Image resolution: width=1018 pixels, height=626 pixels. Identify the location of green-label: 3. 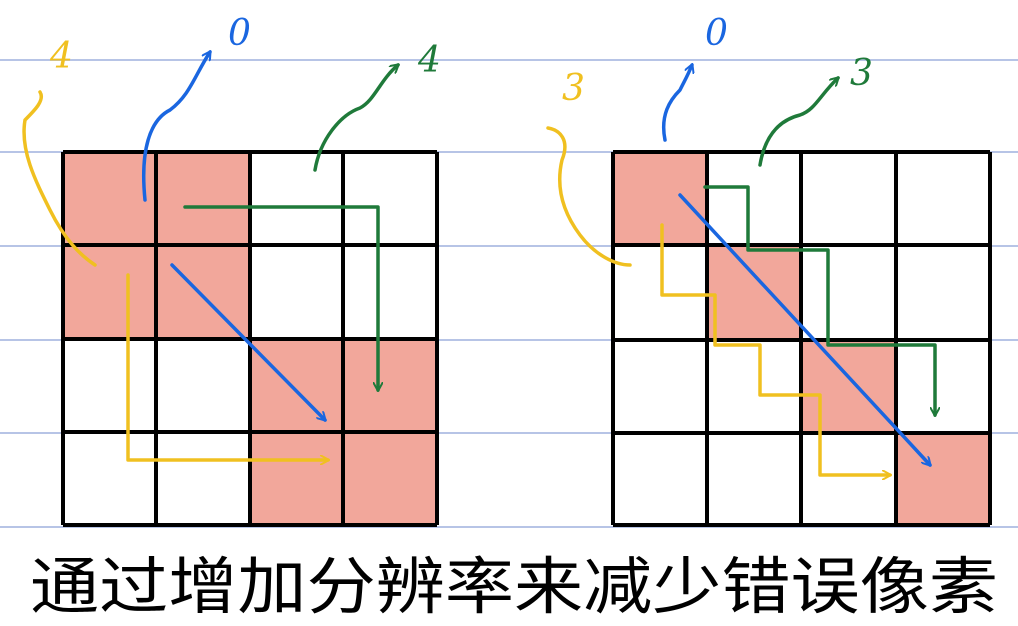
(861, 73).